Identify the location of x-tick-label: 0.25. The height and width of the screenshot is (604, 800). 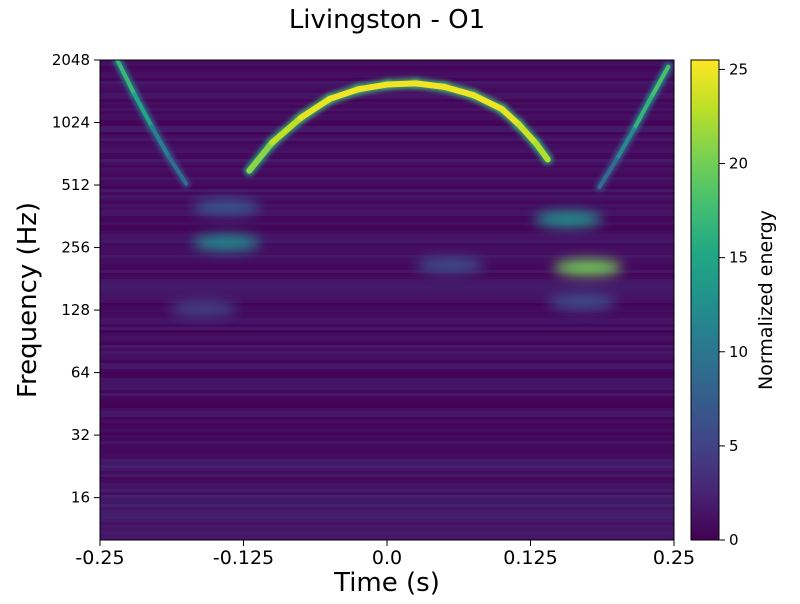
(674, 558).